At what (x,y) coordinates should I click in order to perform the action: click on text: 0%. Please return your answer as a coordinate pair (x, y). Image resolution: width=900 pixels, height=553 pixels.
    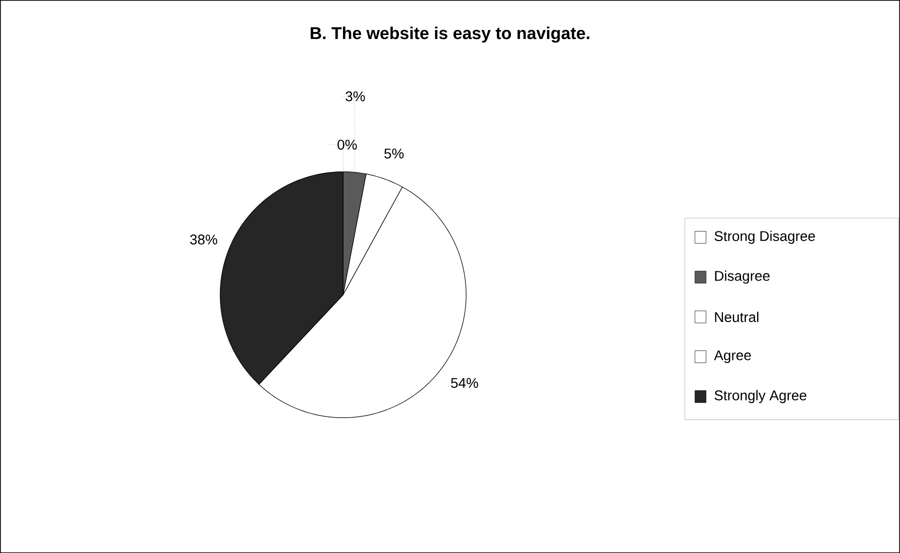
    Looking at the image, I should click on (347, 145).